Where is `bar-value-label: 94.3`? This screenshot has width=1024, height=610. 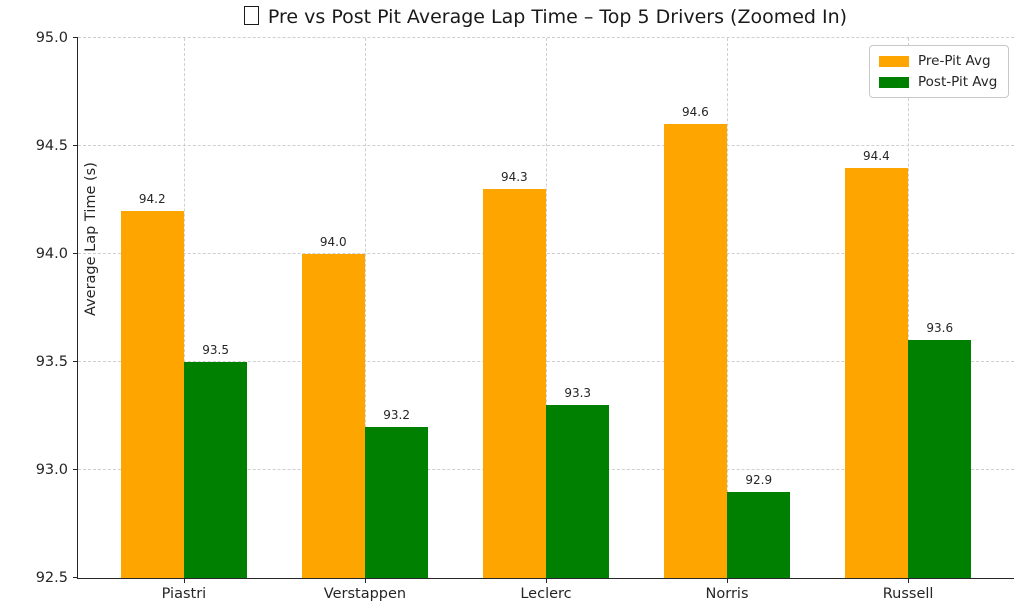 bar-value-label: 94.3 is located at coordinates (514, 177).